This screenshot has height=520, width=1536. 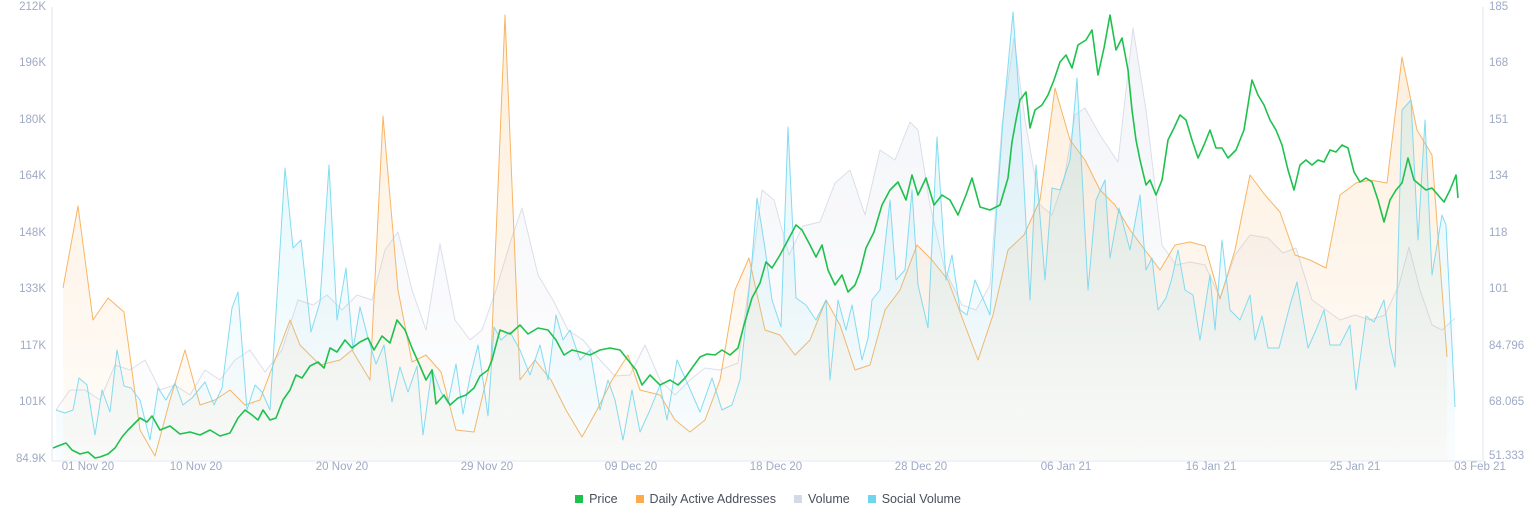 I want to click on y-left-tick: 180K, so click(x=32, y=120).